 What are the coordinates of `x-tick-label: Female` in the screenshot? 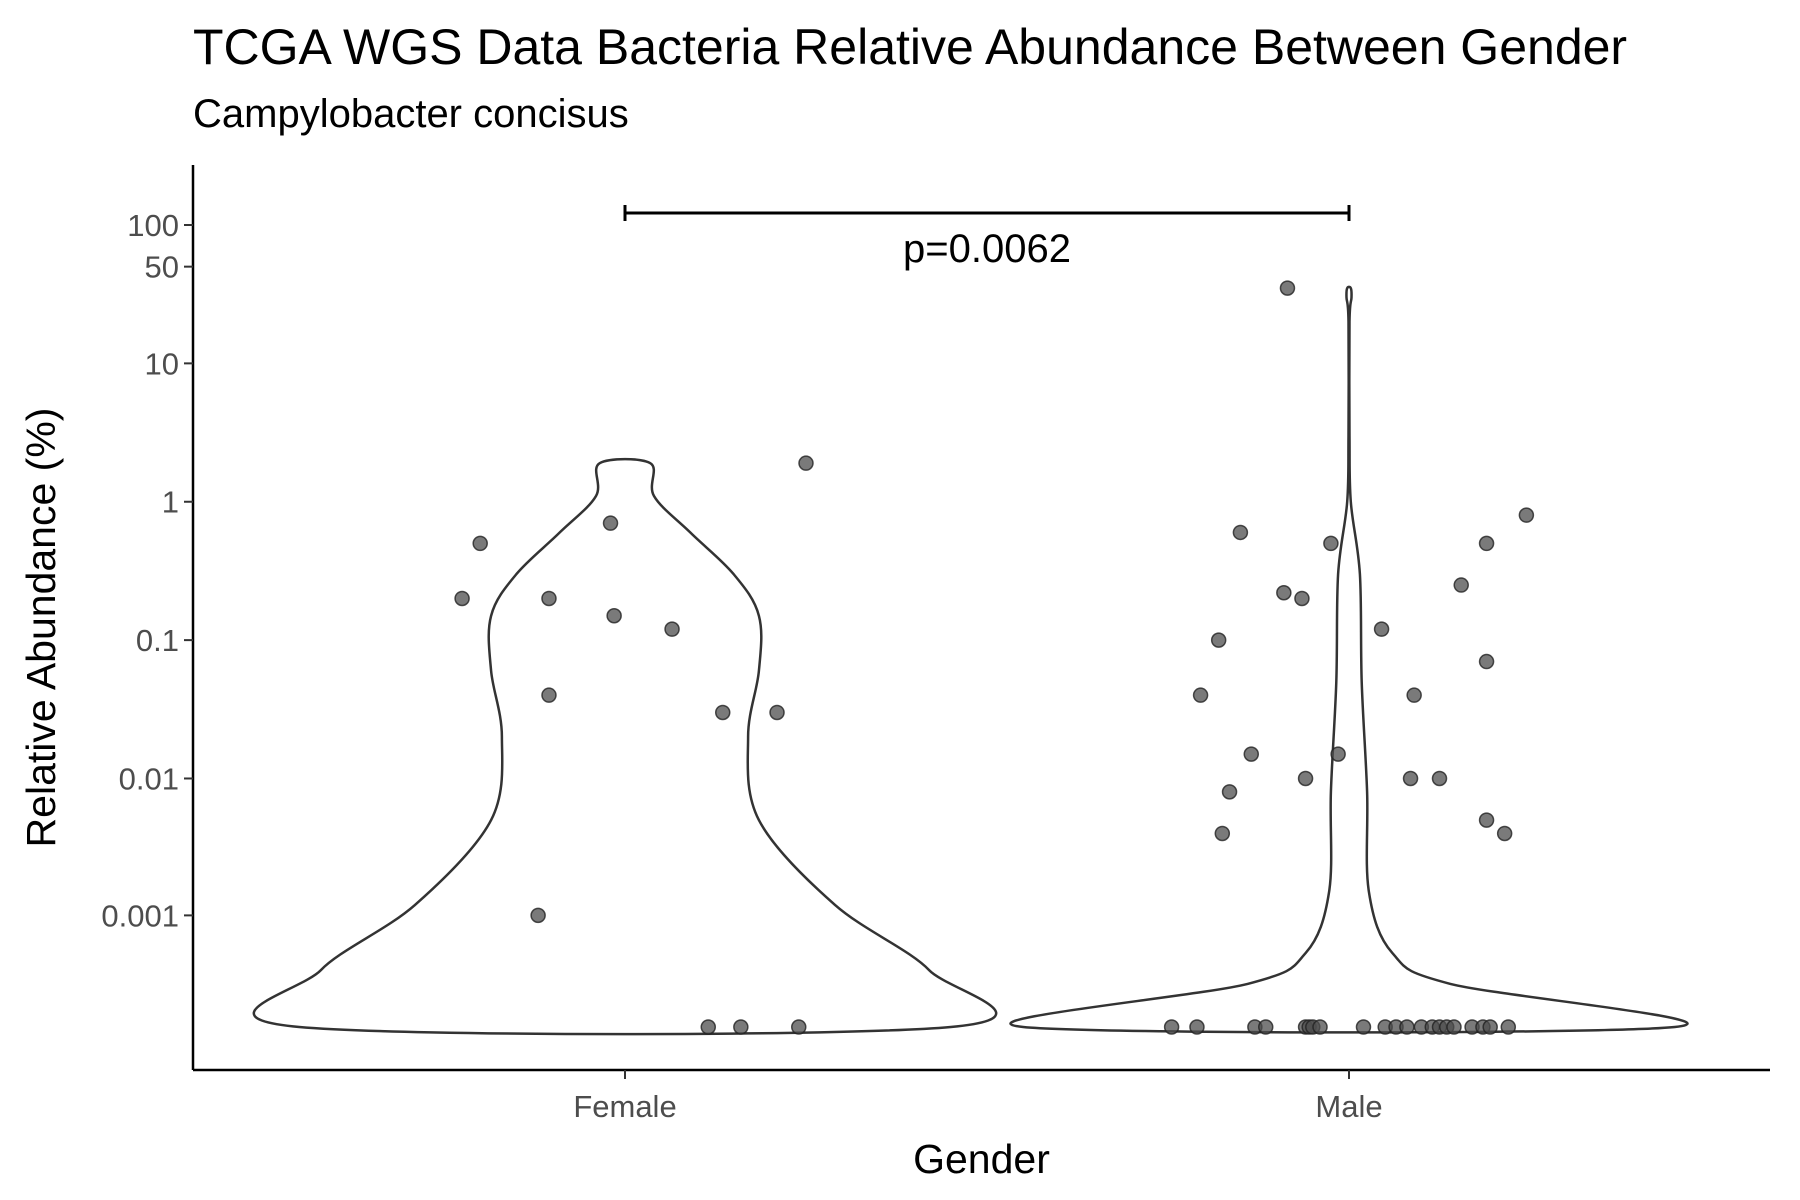 It's located at (624, 1106).